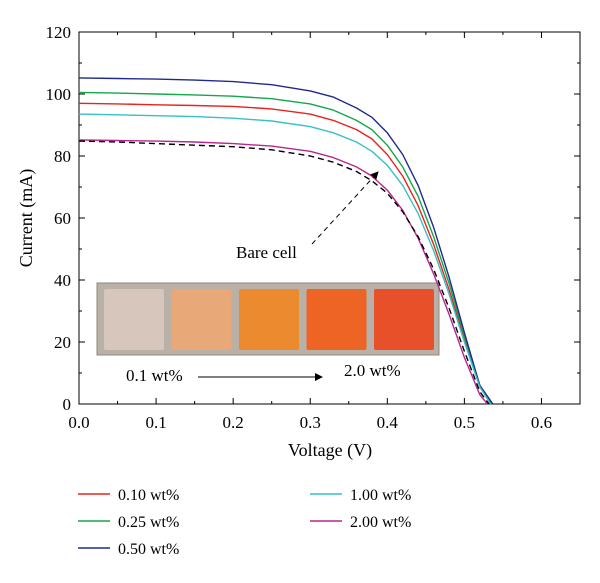 This screenshot has width=600, height=583. What do you see at coordinates (148, 549) in the screenshot?
I see `legend-label: 0.50 wt%` at bounding box center [148, 549].